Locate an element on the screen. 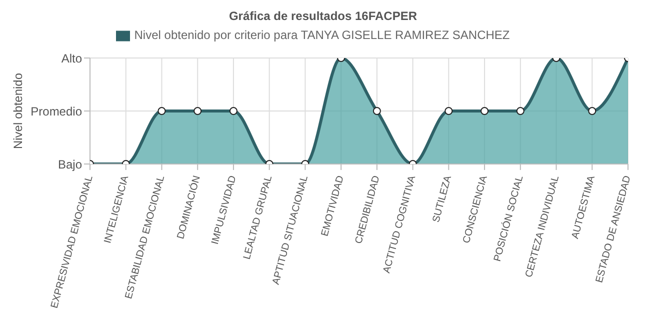 This screenshot has width=648, height=324. x-tick-label: LEALTAD GRUPAL is located at coordinates (258, 217).